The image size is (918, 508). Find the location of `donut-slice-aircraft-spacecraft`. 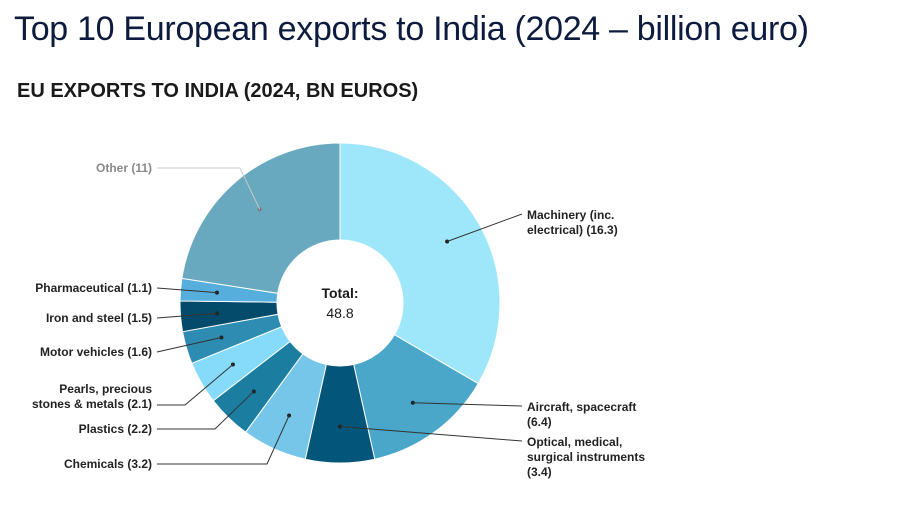

donut-slice-aircraft-spacecraft is located at coordinates (416, 397).